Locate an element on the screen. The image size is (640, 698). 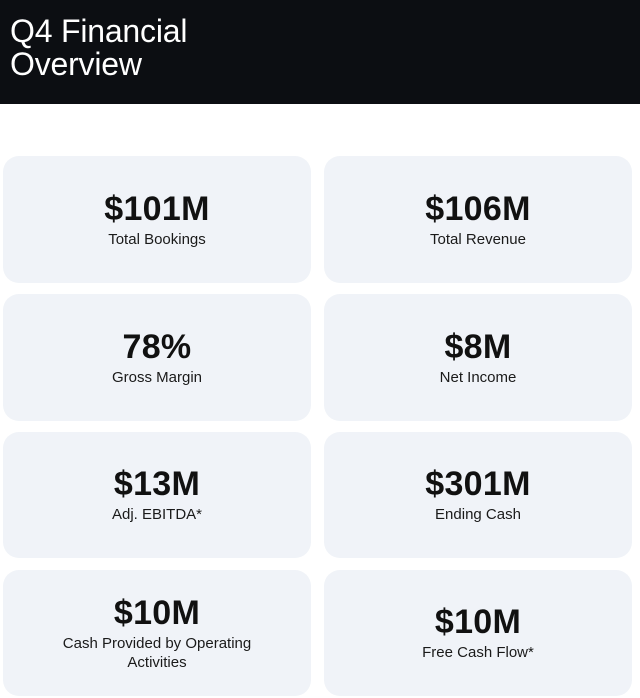
metric-card-net-income: $8M Net Income is located at coordinates (478, 357).